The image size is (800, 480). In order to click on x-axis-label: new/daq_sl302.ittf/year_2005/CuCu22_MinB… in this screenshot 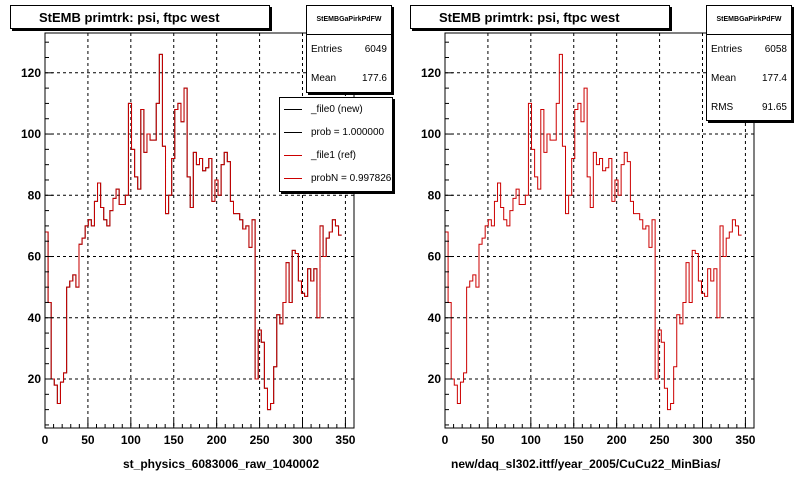, I will do `click(586, 464)`.